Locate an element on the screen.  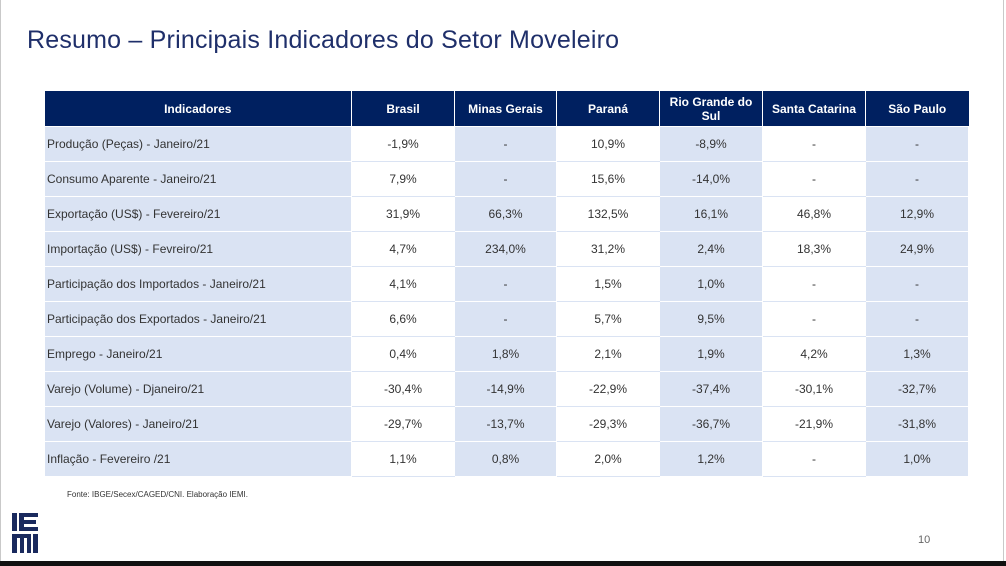
rio-grande-do-sul-cell: 1,9% is located at coordinates (711, 354).